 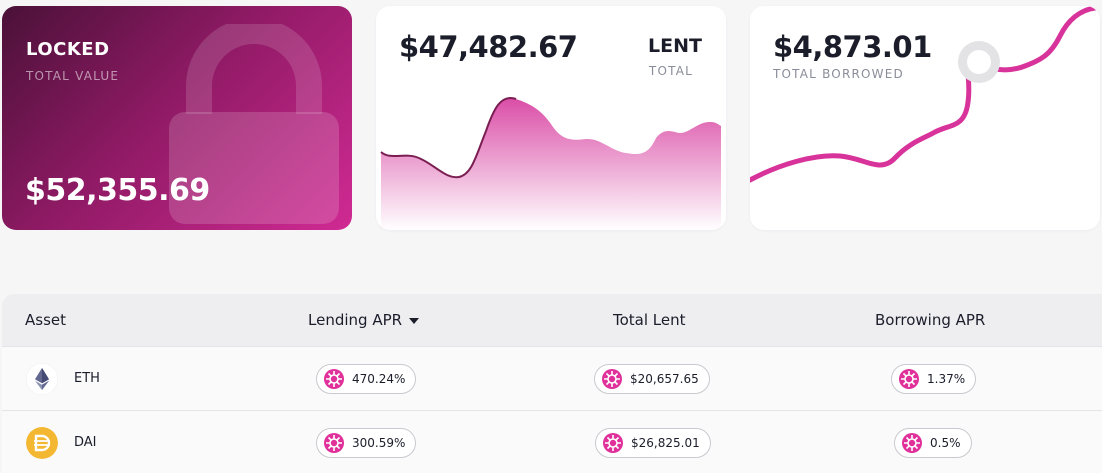 What do you see at coordinates (379, 443) in the screenshot?
I see `lending-apr-value: 300.59%` at bounding box center [379, 443].